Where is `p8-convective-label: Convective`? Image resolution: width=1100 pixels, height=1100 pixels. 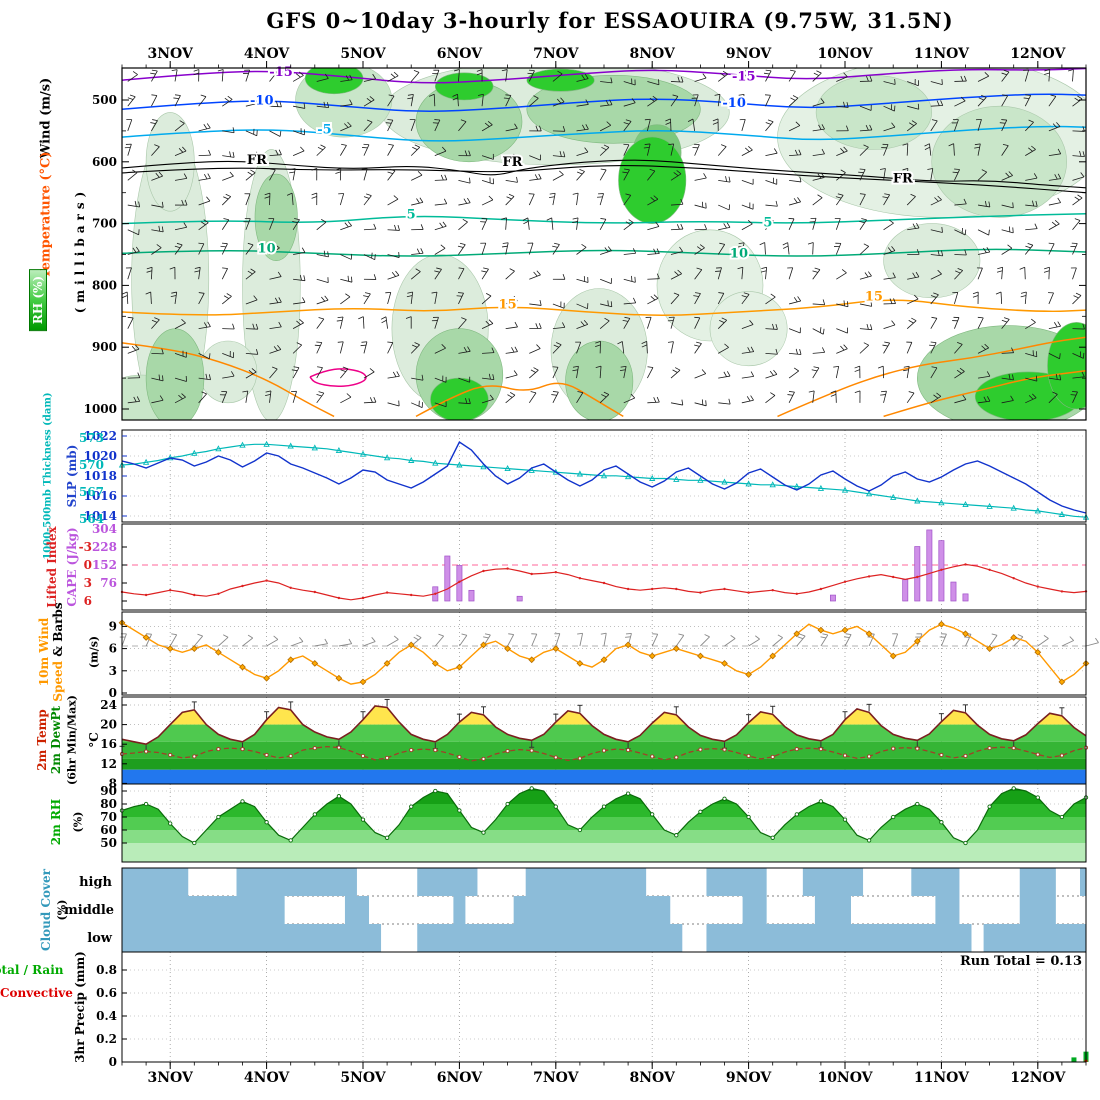
p8-convective-label: Convective is located at coordinates (36, 993).